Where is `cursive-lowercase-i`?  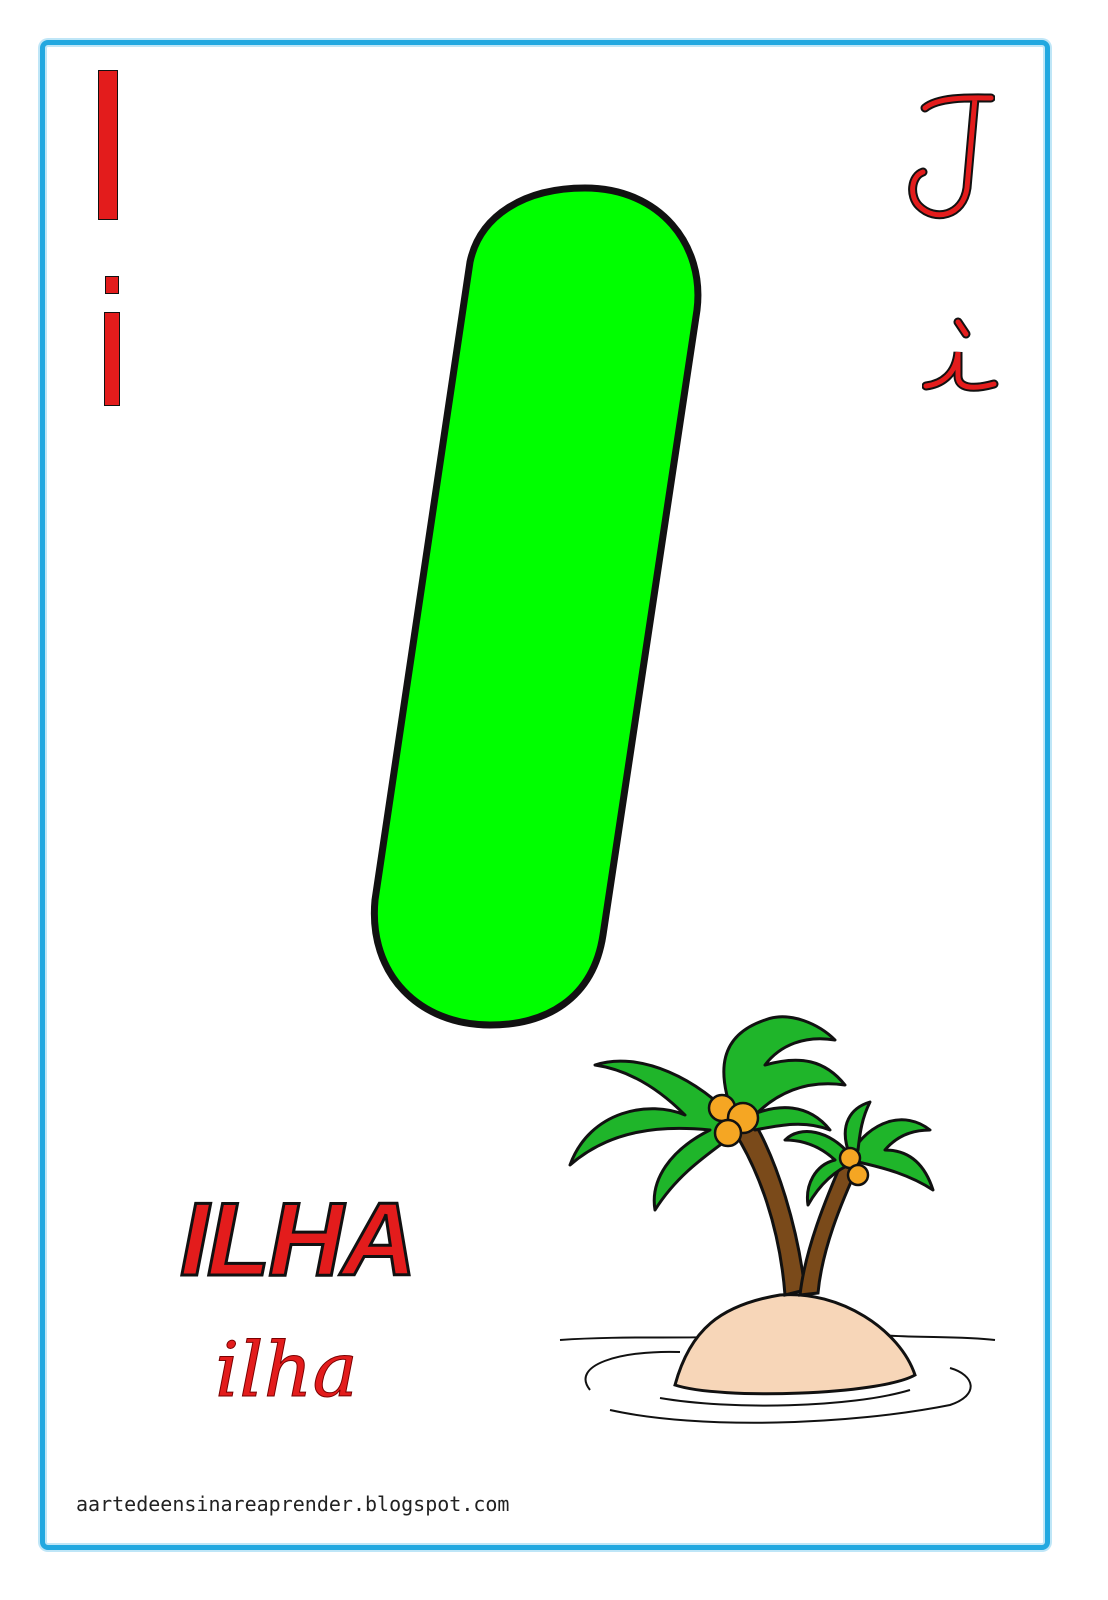 cursive-lowercase-i is located at coordinates (960, 354).